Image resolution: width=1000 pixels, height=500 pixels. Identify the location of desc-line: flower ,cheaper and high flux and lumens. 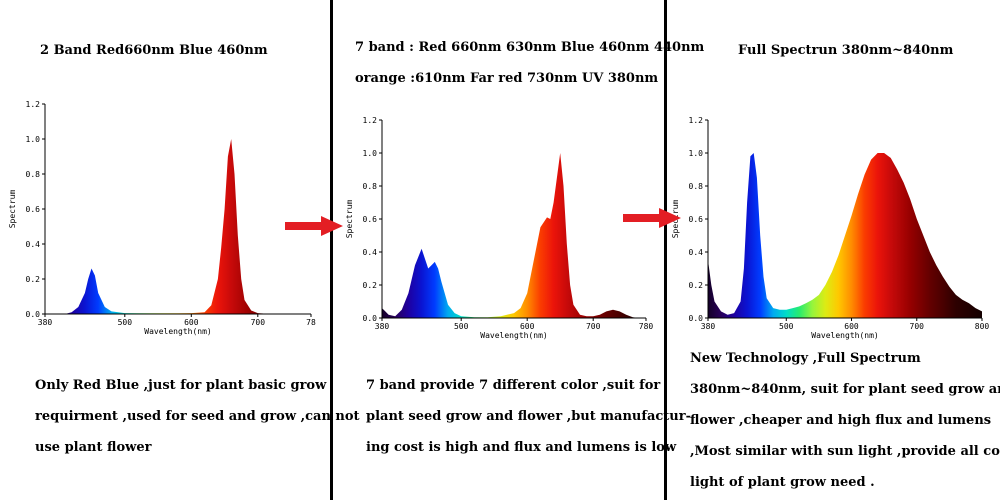
(841, 420).